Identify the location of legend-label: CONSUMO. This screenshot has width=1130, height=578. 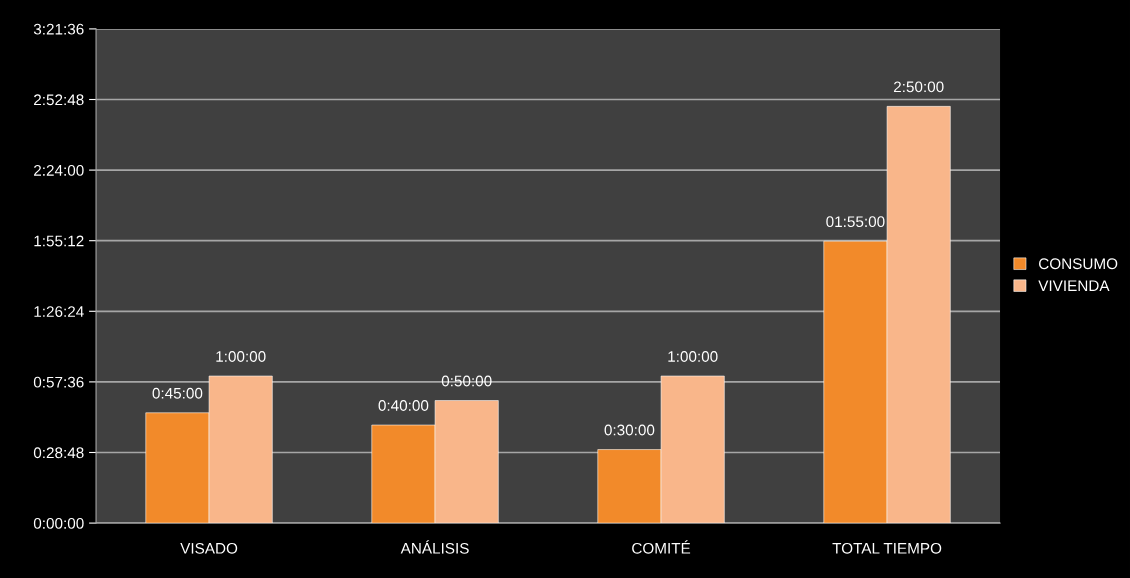
(1078, 264).